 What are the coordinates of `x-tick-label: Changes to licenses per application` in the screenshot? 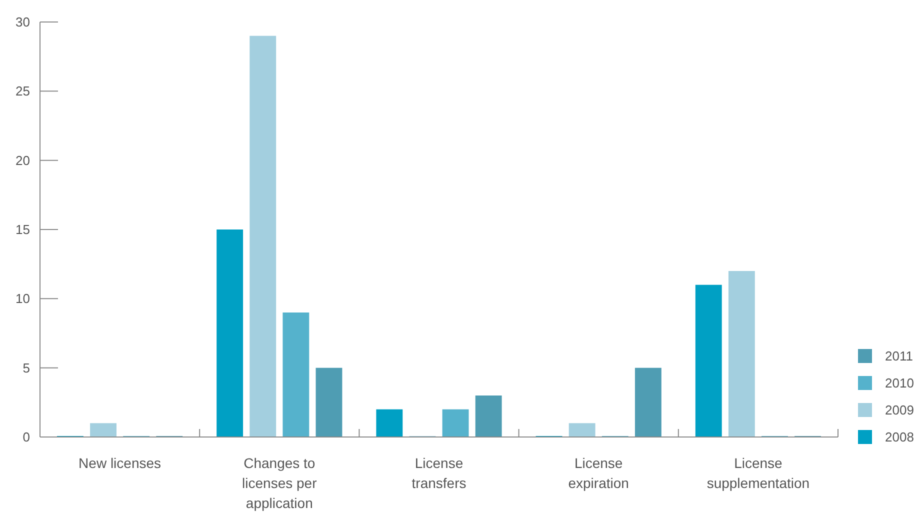 It's located at (280, 483).